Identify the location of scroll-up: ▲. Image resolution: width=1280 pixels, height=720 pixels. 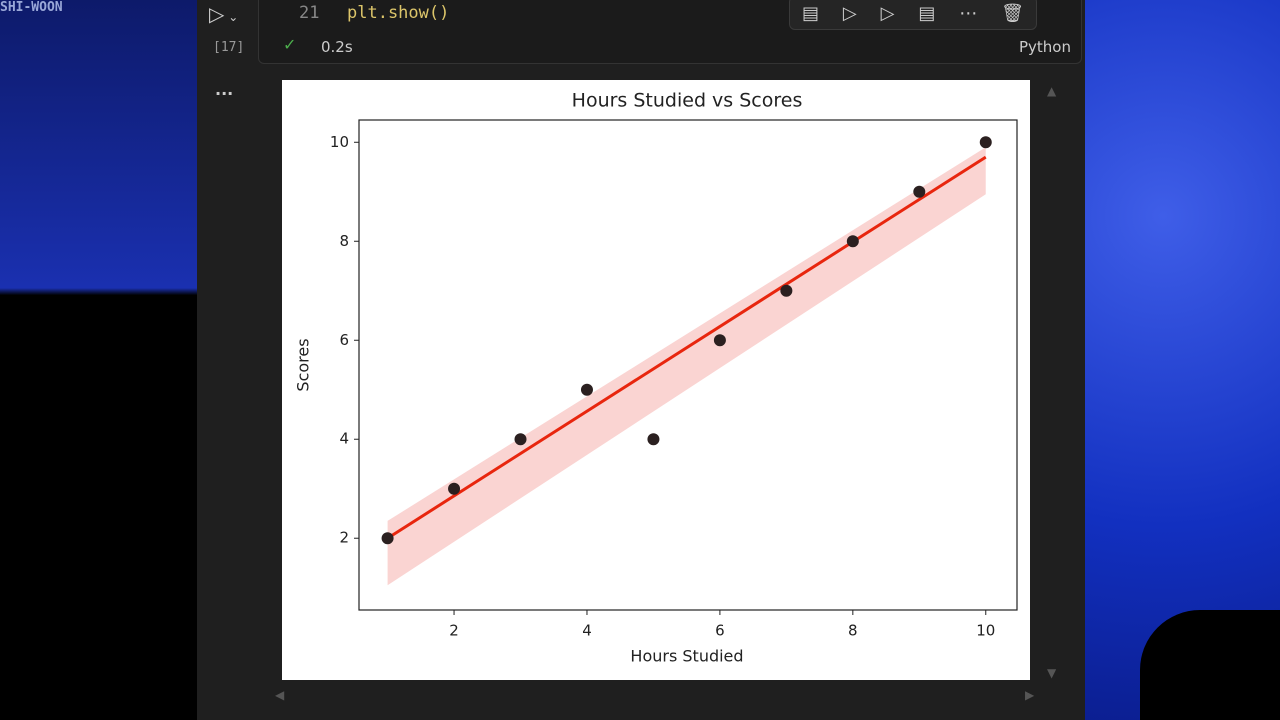
(1052, 91).